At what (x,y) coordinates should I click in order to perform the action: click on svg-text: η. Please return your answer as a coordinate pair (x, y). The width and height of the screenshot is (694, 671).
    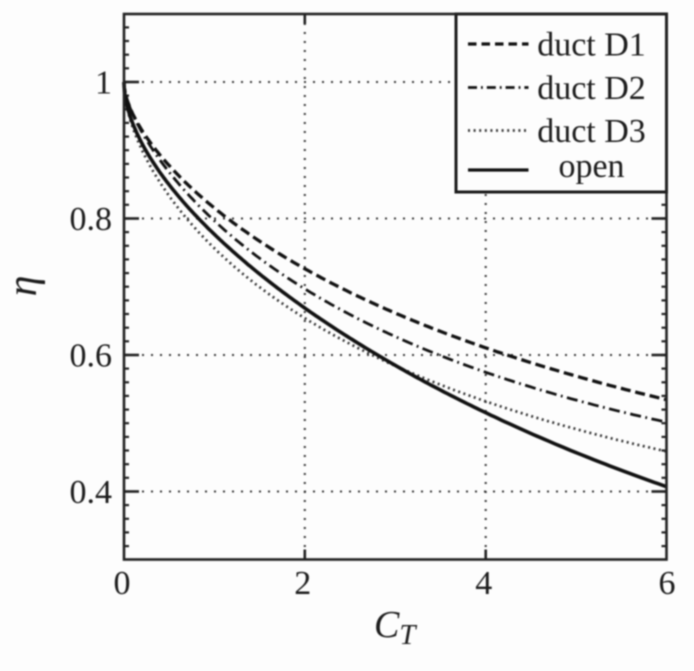
    Looking at the image, I should click on (23, 286).